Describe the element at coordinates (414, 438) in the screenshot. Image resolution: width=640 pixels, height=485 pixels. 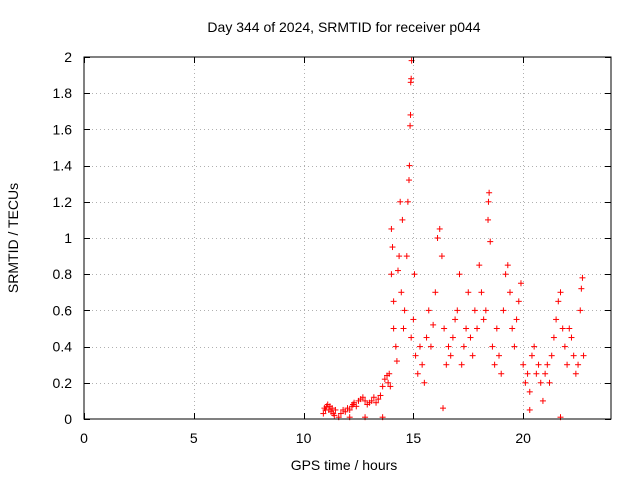
I see `x-tick-label: 15` at that location.